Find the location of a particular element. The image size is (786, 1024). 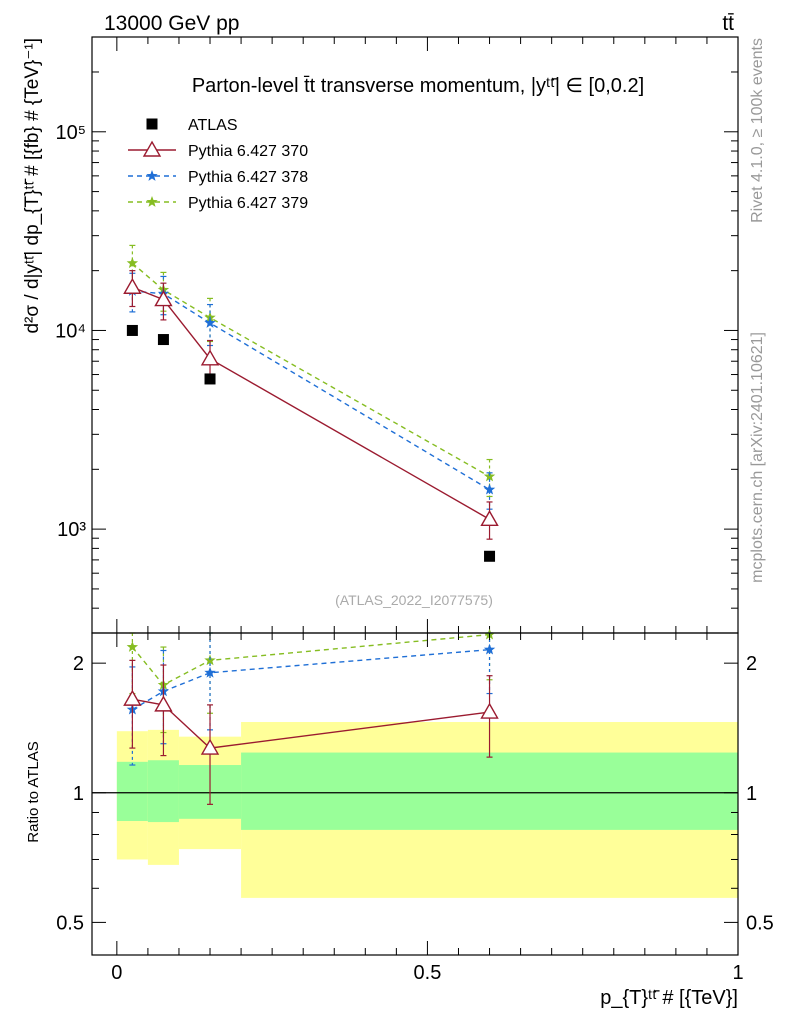

legend-entry-2: Pythia 6.427 378 is located at coordinates (218, 177).